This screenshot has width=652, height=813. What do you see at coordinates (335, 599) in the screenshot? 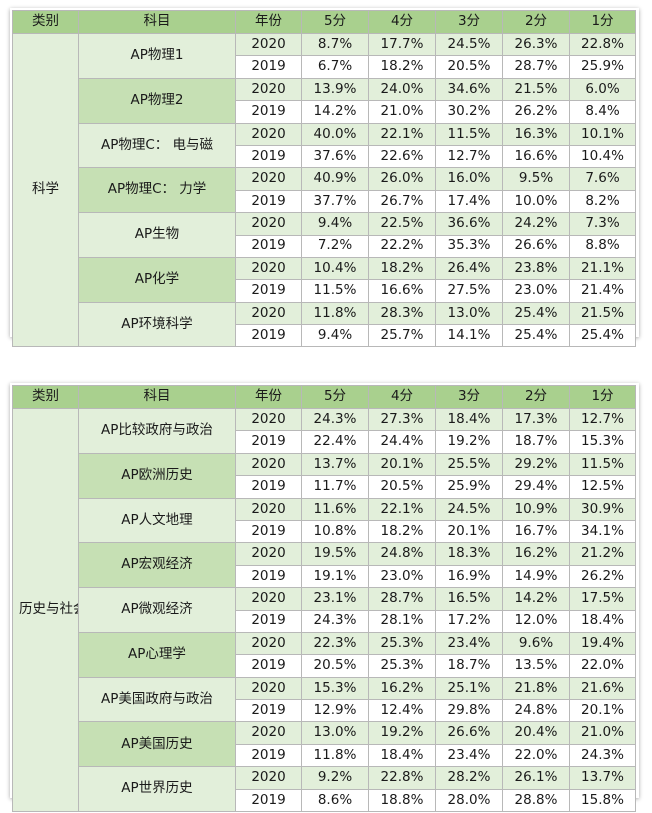
I see `score-5-percent-cell: 23.1%` at bounding box center [335, 599].